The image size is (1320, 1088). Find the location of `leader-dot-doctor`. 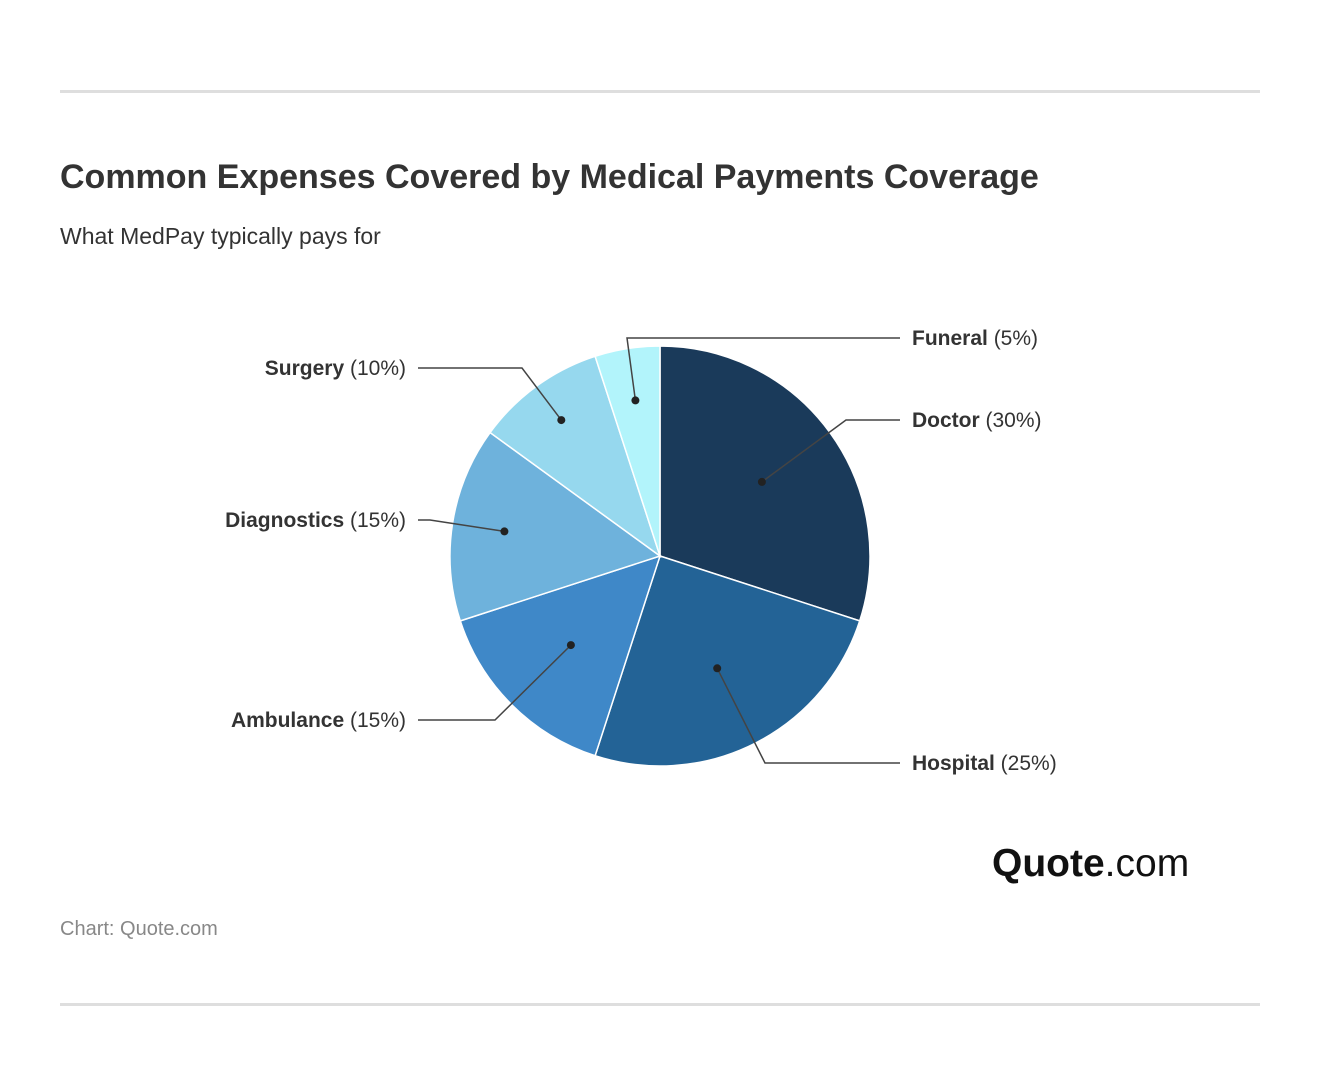

leader-dot-doctor is located at coordinates (761, 481).